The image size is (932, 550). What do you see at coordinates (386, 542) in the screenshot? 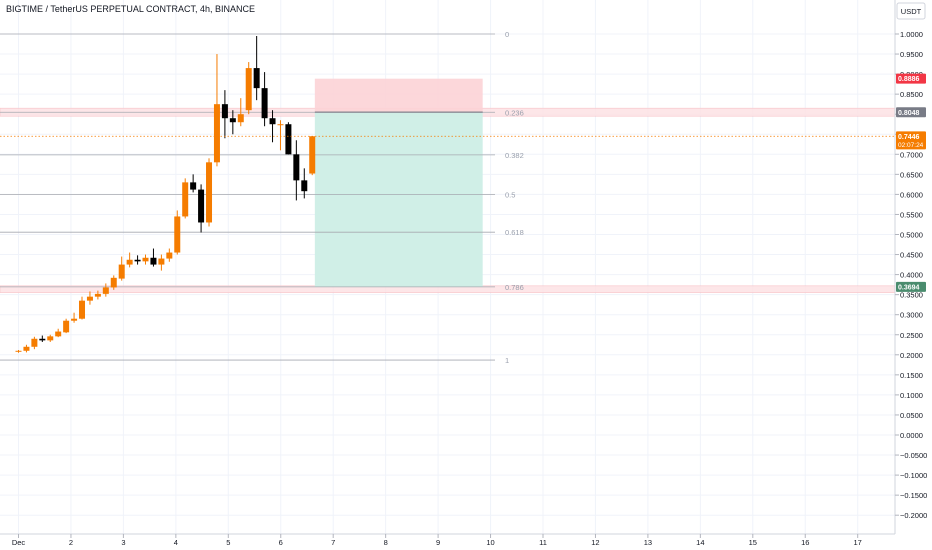
I see `xtick-label-7: 8` at bounding box center [386, 542].